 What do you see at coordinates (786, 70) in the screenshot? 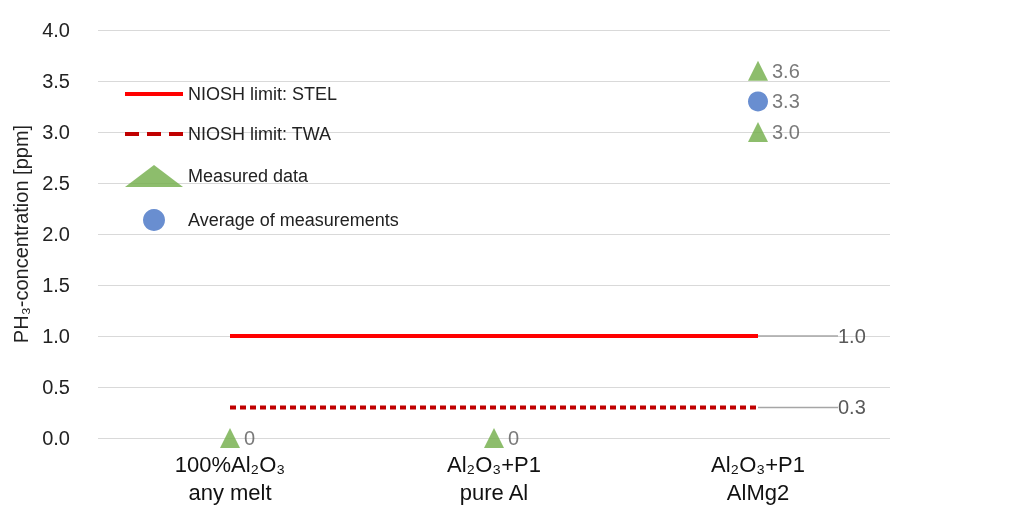
I see `data-label: 3.6` at bounding box center [786, 70].